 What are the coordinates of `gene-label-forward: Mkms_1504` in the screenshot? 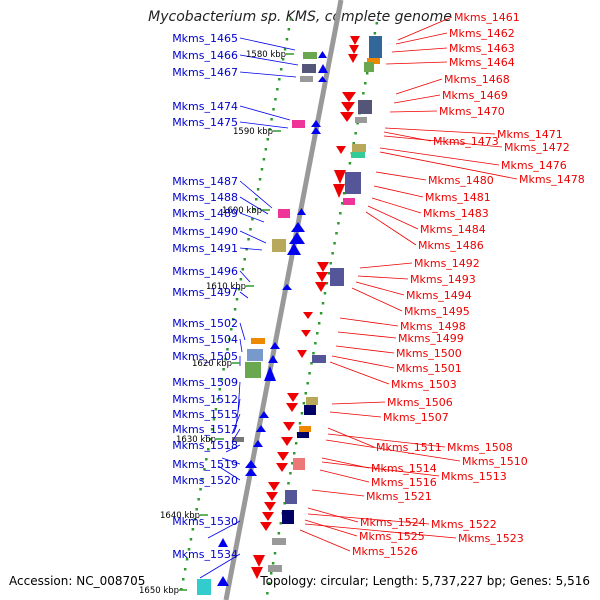 It's located at (205, 339).